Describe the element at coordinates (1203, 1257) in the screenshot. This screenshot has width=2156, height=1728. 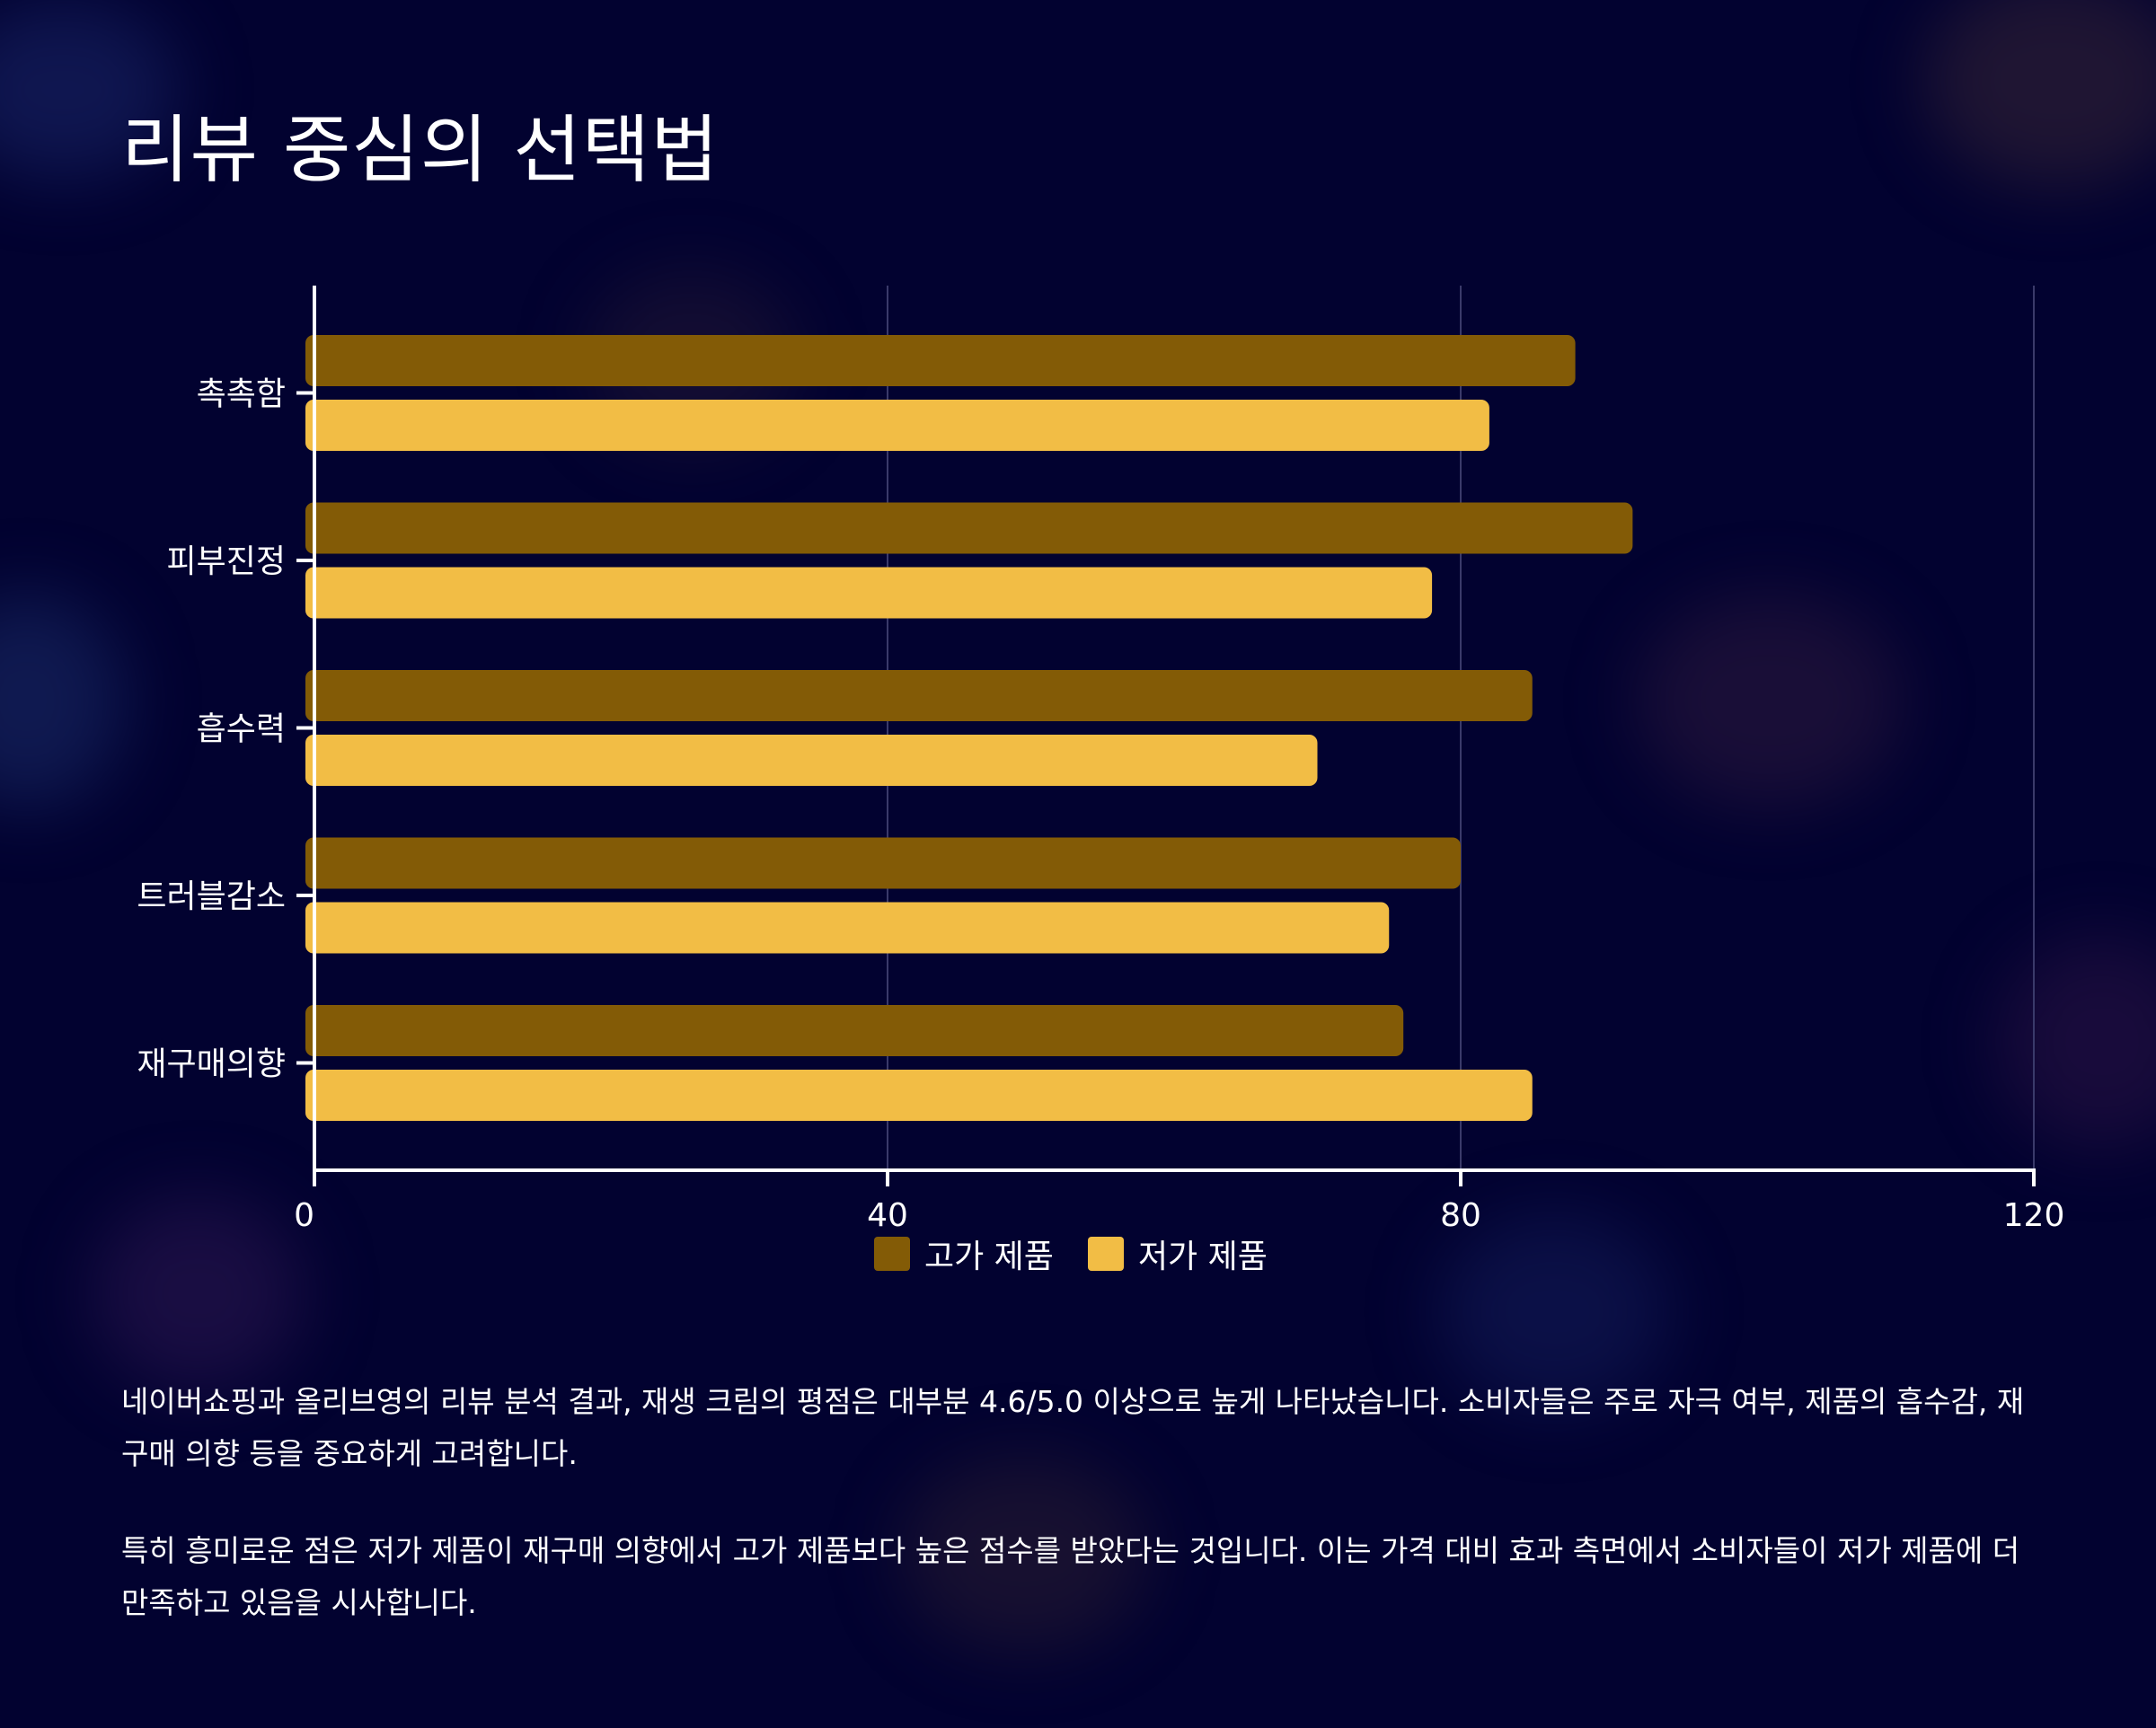
I see `legend-label-budget: 저가 제품` at that location.